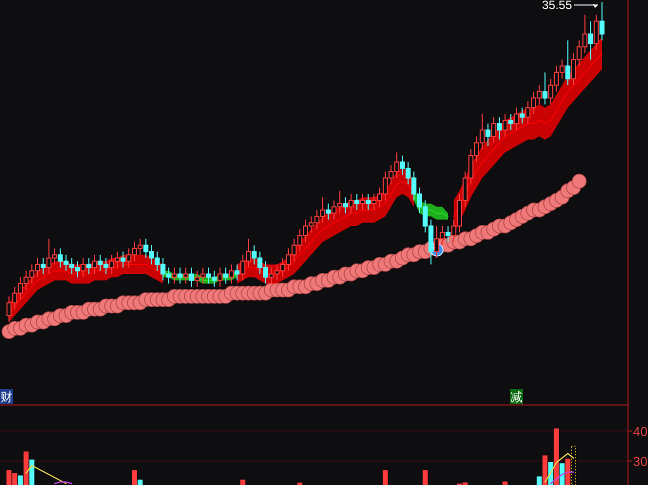 The image size is (648, 485). I want to click on annotation: 35.55, so click(557, 6).